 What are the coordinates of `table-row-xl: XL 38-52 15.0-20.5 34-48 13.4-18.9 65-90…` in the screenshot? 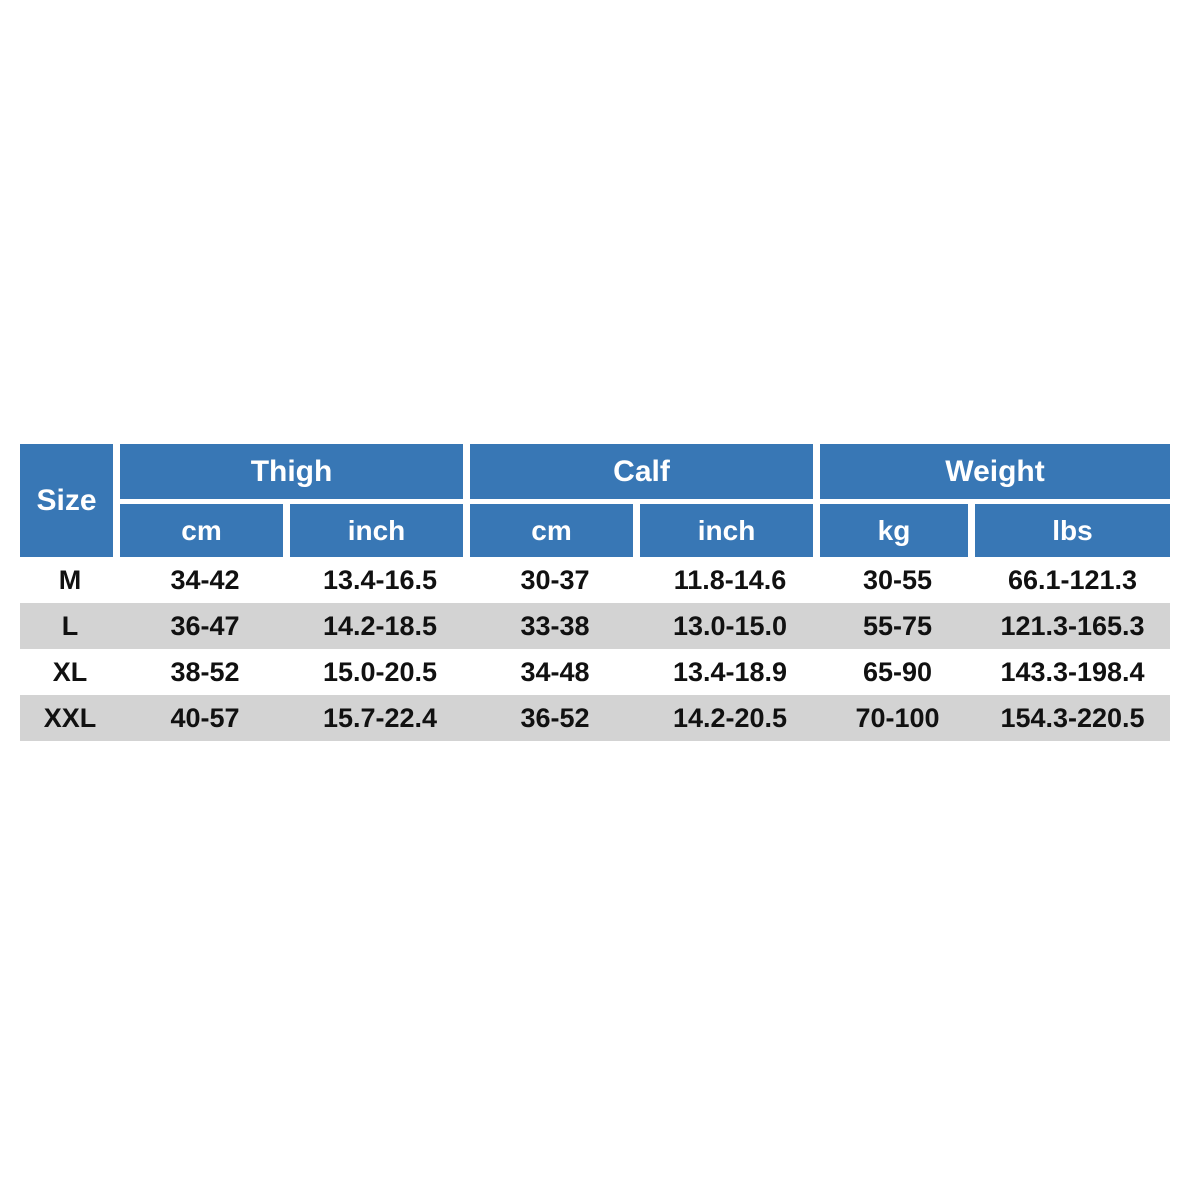 It's located at (595, 672).